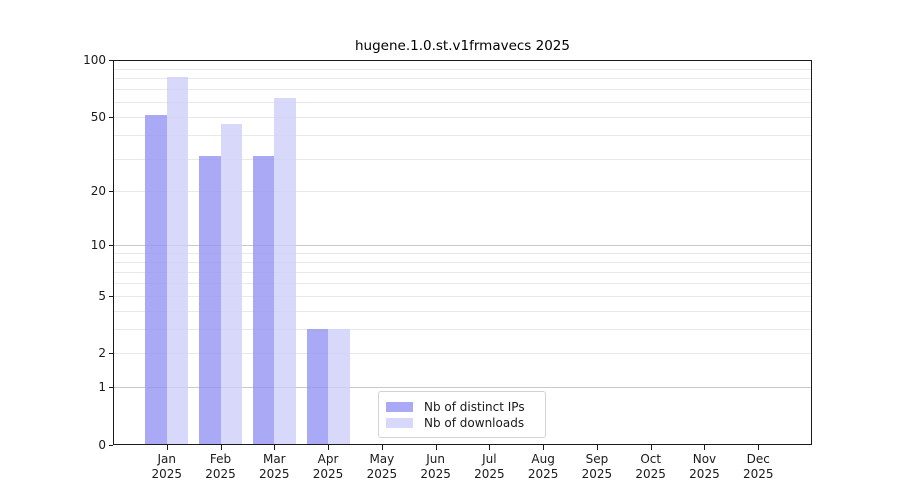  Describe the element at coordinates (177, 260) in the screenshot. I see `bar-nb-of-downloads-jan` at that location.